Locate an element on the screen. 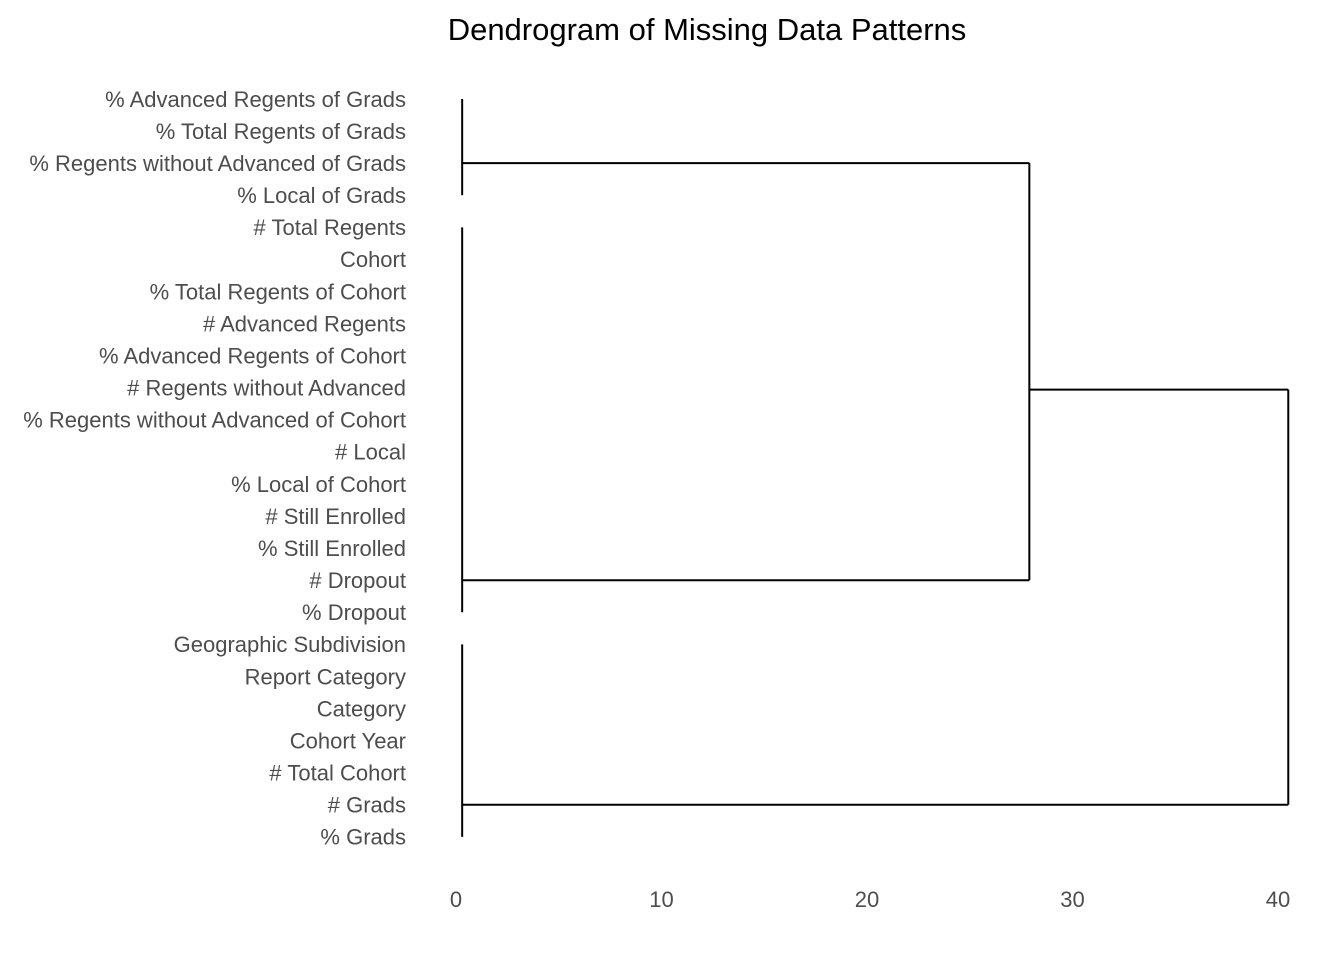 The width and height of the screenshot is (1344, 960). leaf-label: # Advanced Regents is located at coordinates (304, 323).